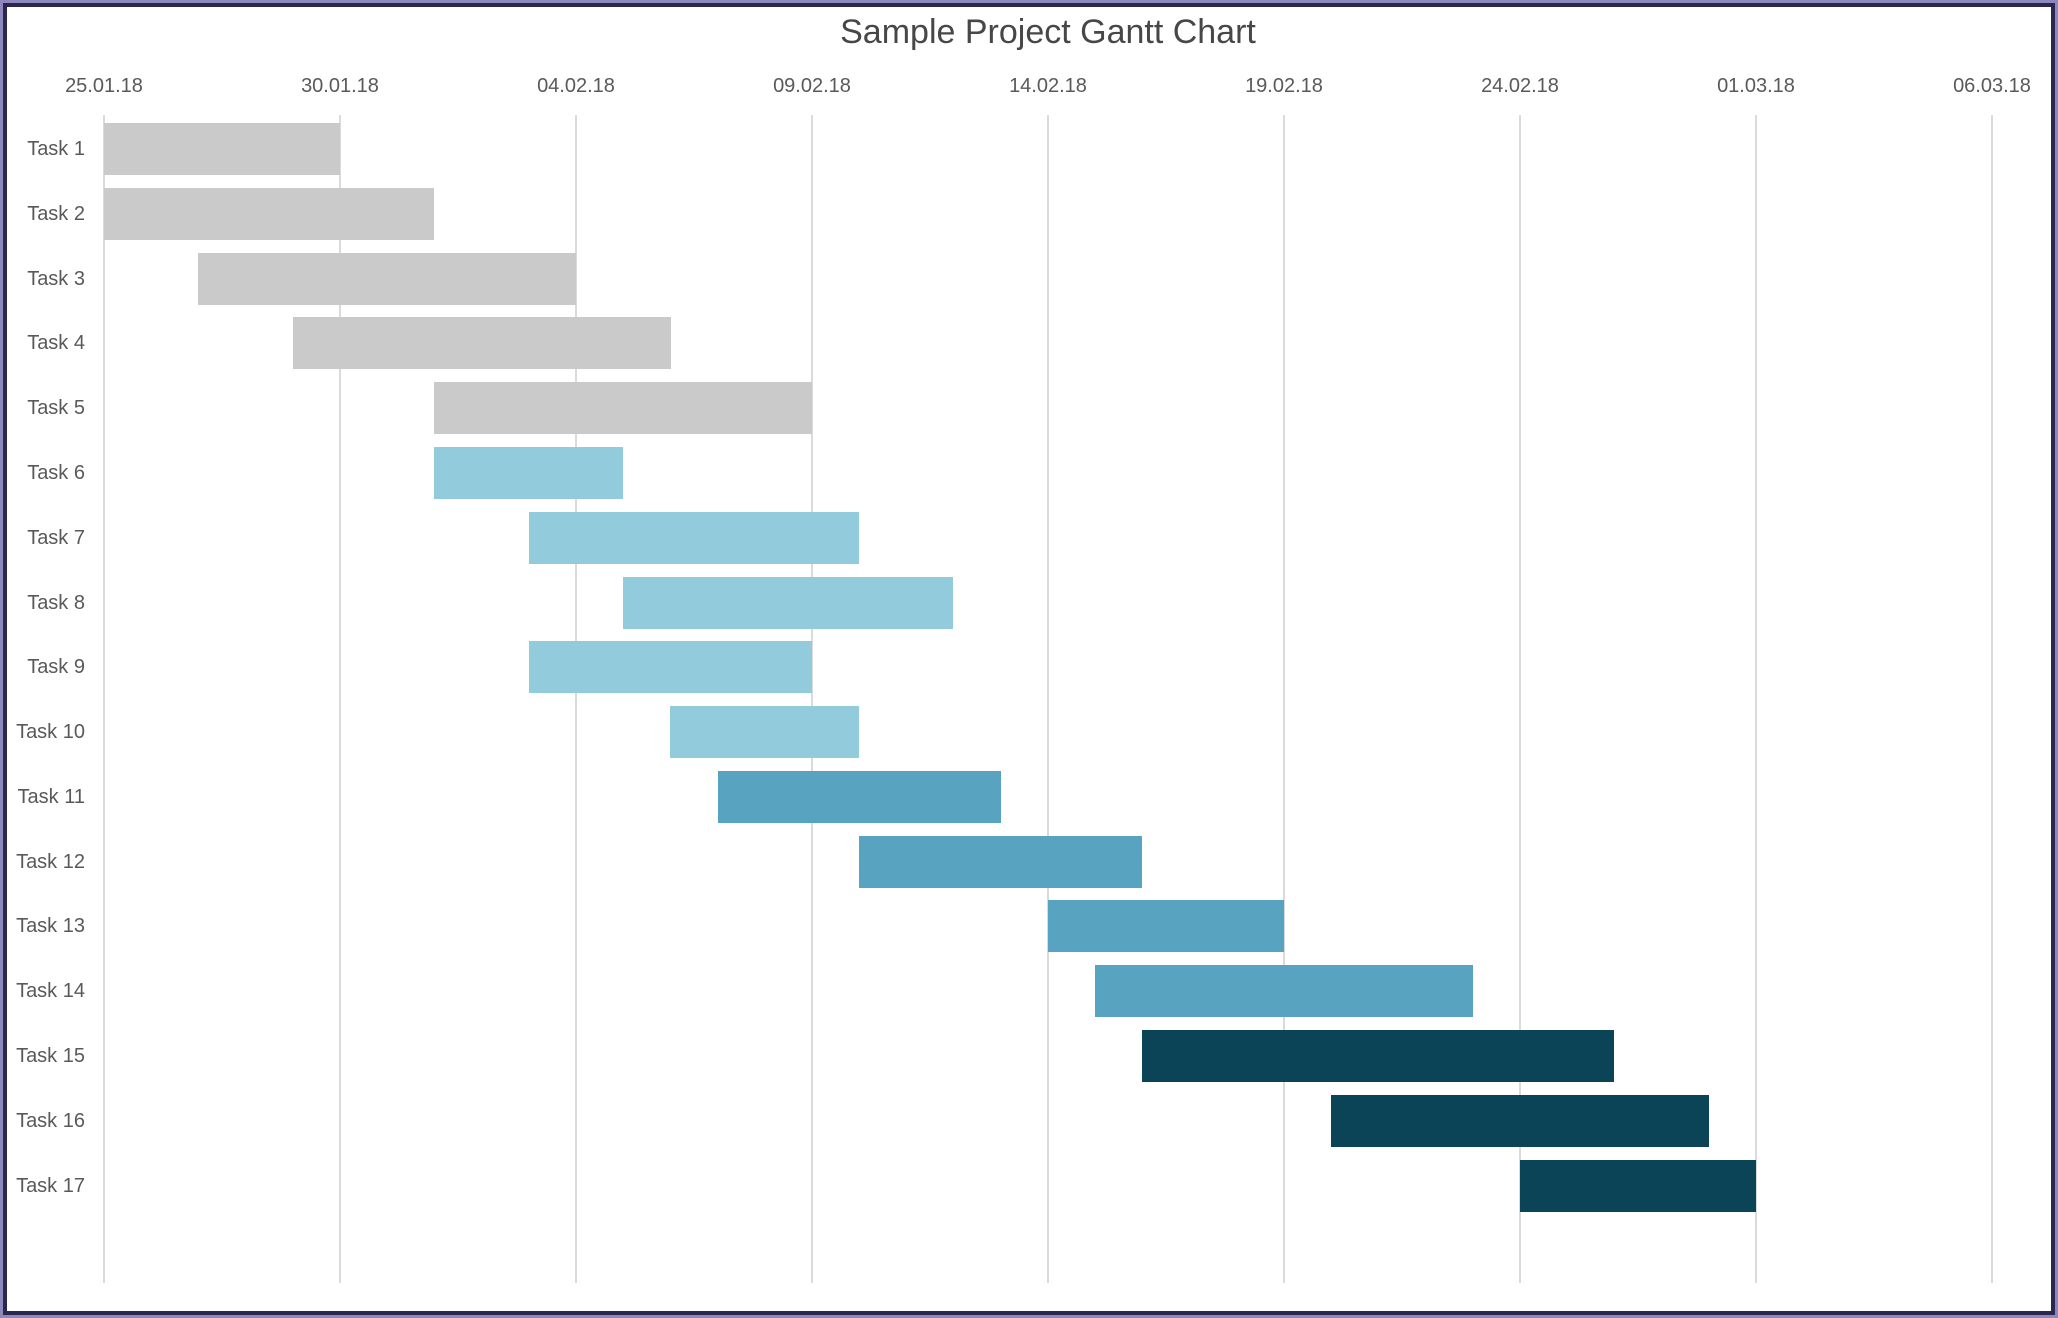  I want to click on task-label: Task 15, so click(50, 1056).